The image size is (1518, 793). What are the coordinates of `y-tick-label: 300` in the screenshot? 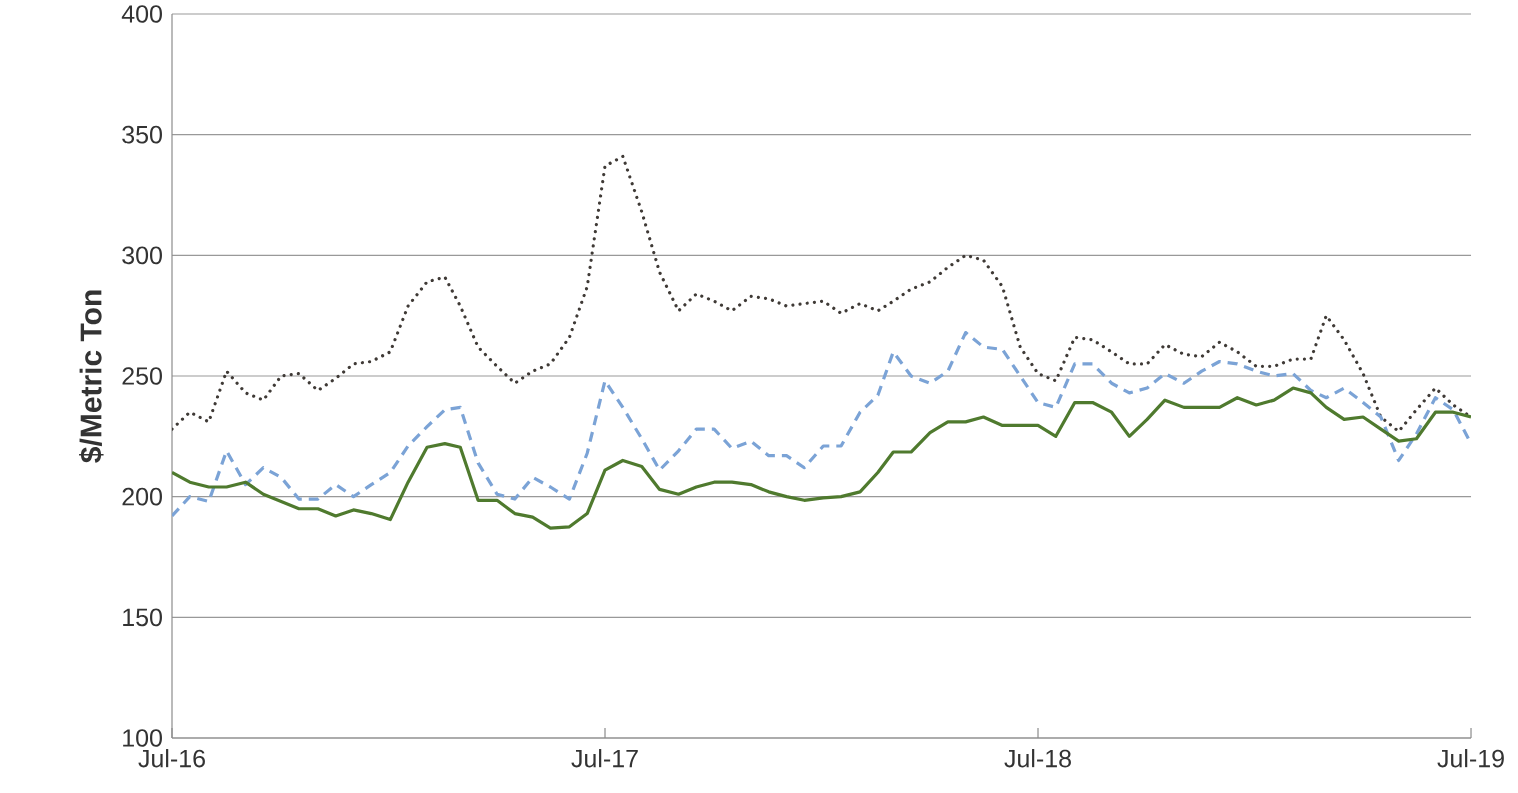 It's located at (142, 255).